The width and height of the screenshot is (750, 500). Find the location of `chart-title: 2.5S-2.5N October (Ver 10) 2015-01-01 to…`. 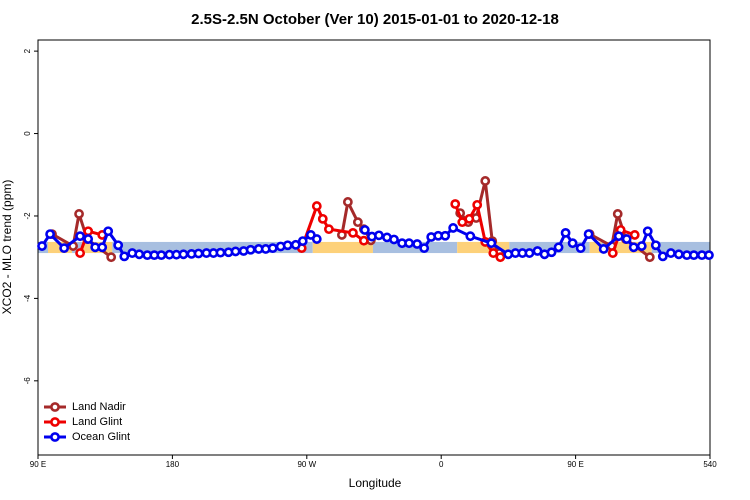

chart-title: 2.5S-2.5N October (Ver 10) 2015-01-01 to… is located at coordinates (375, 19).